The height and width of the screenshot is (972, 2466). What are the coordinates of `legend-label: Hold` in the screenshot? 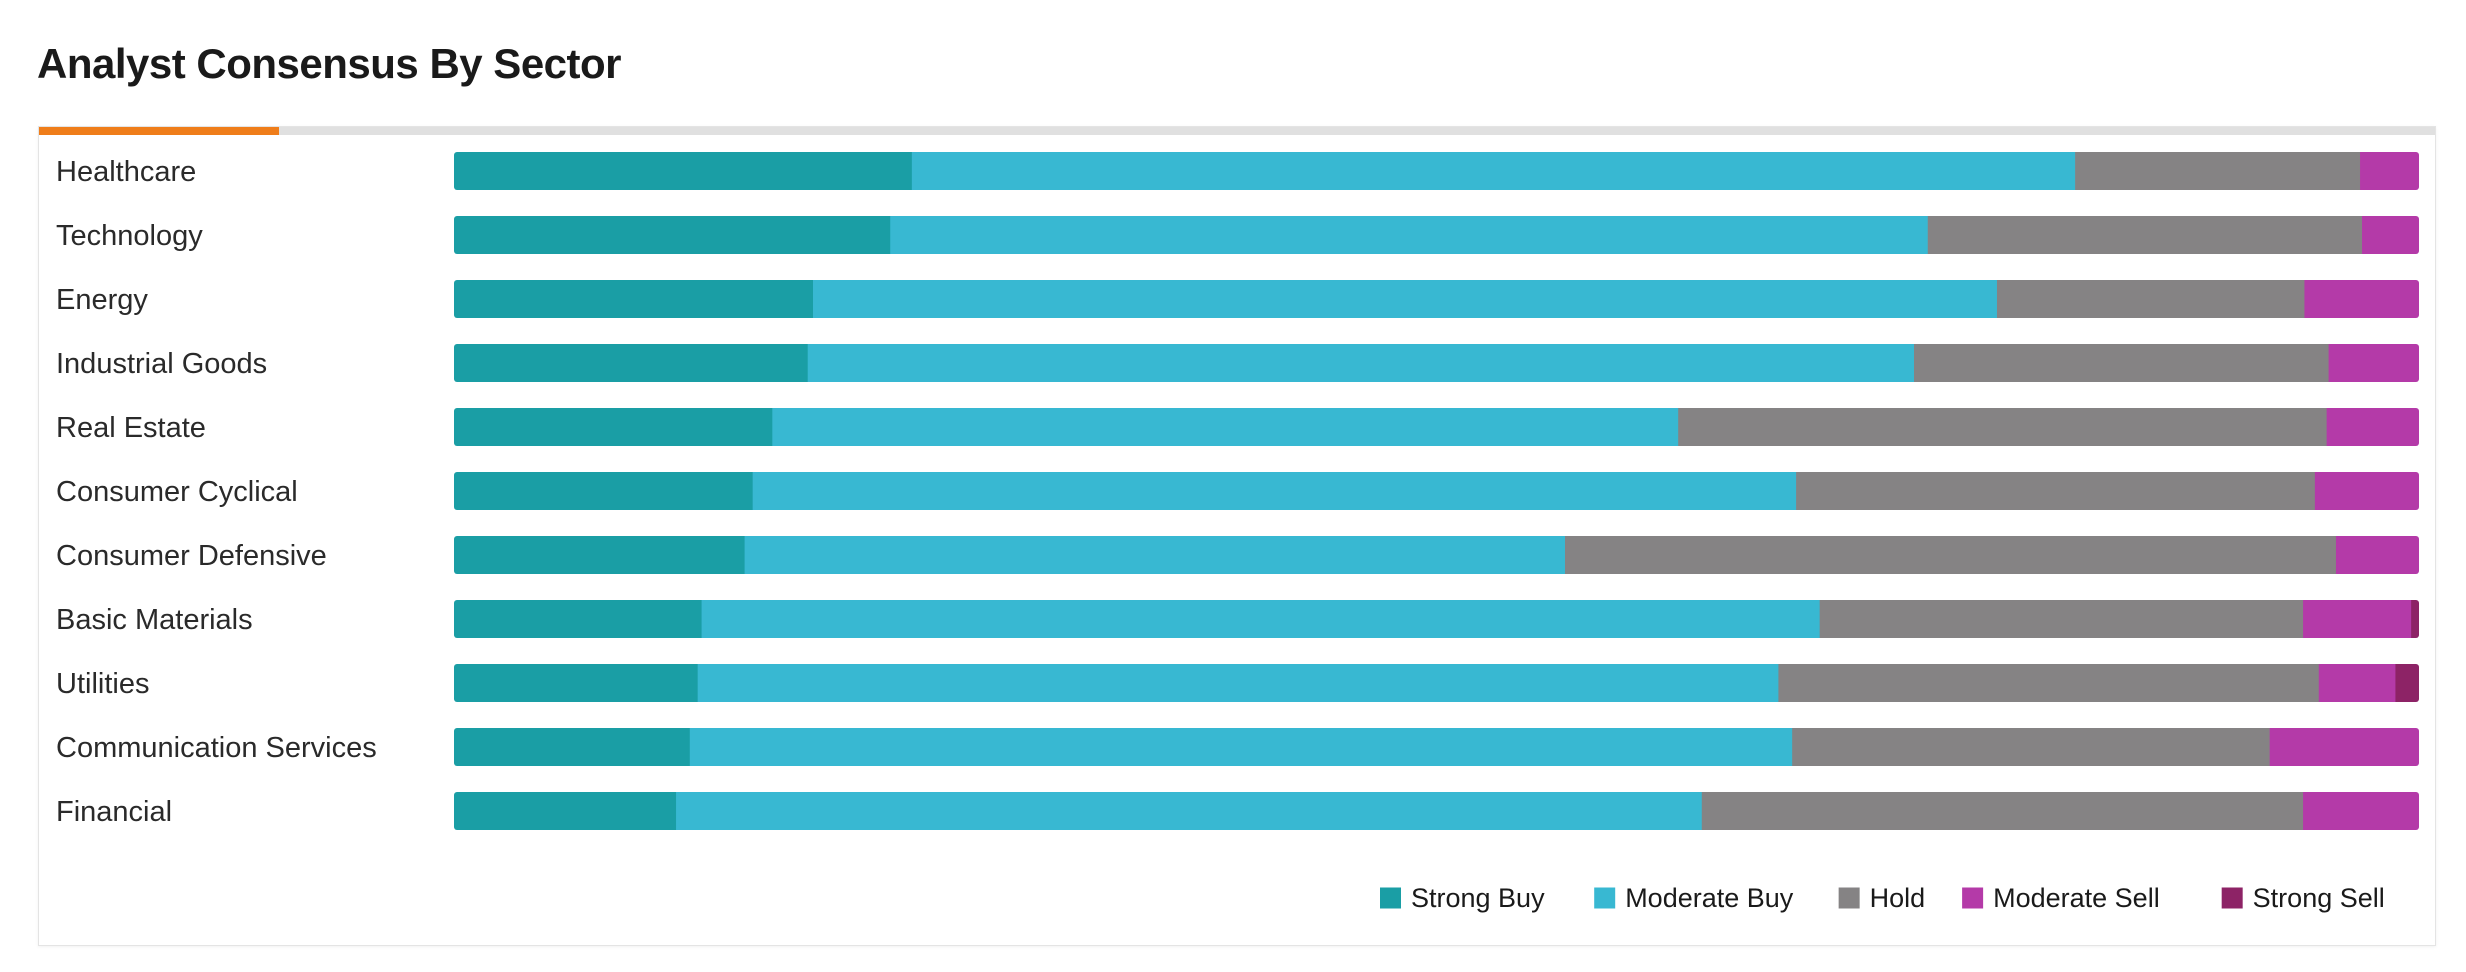 It's located at (1898, 898).